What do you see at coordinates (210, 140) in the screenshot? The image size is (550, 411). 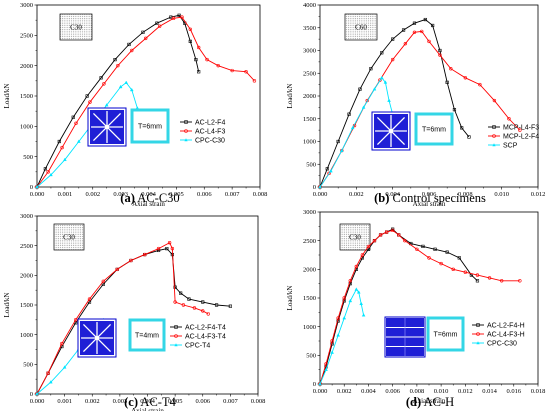 I see `legend-label-cpc-c30: CPC-C30` at bounding box center [210, 140].